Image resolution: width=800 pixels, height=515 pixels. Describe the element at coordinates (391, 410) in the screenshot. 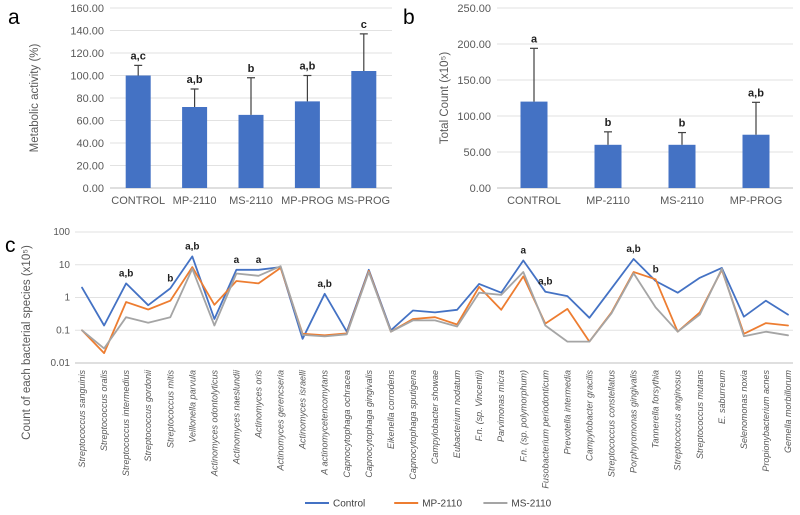

I see `species-tick-label: Eikenella corrodens` at that location.